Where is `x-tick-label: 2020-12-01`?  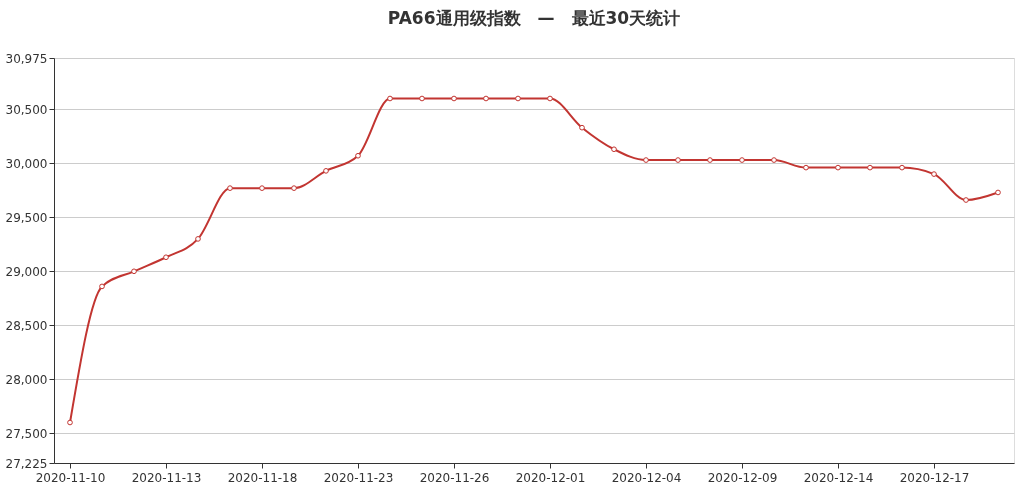
x-tick-label: 2020-12-01 is located at coordinates (550, 477).